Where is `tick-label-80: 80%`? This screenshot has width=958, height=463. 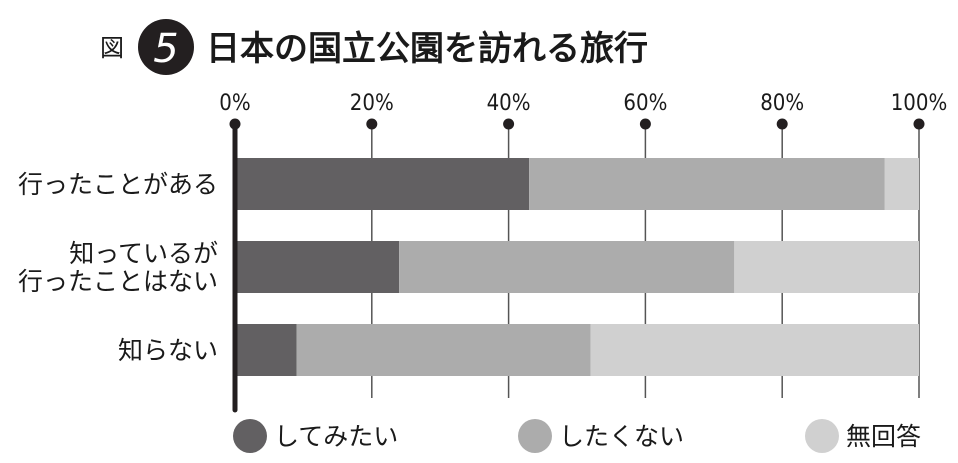 tick-label-80: 80% is located at coordinates (782, 103).